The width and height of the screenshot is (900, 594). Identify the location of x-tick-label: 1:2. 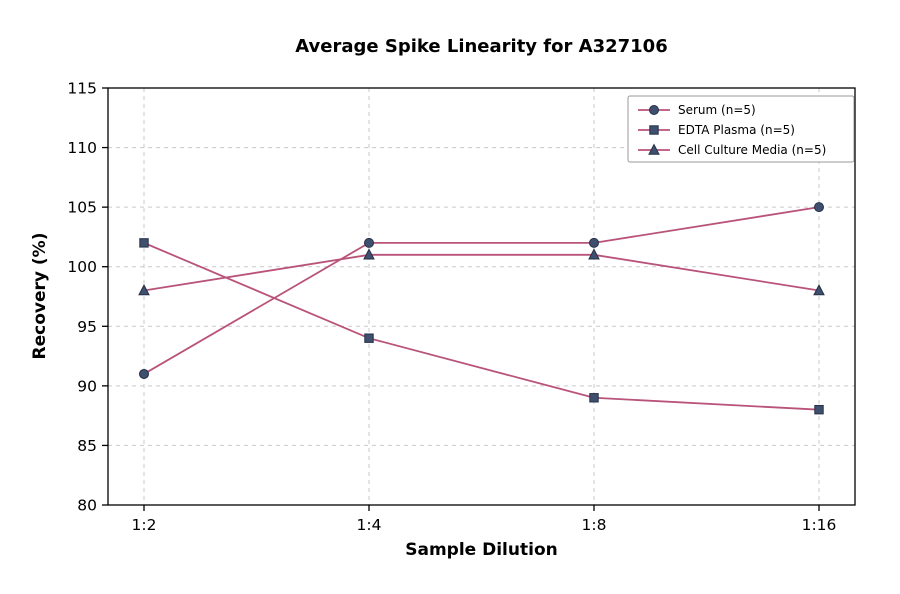
(144, 525).